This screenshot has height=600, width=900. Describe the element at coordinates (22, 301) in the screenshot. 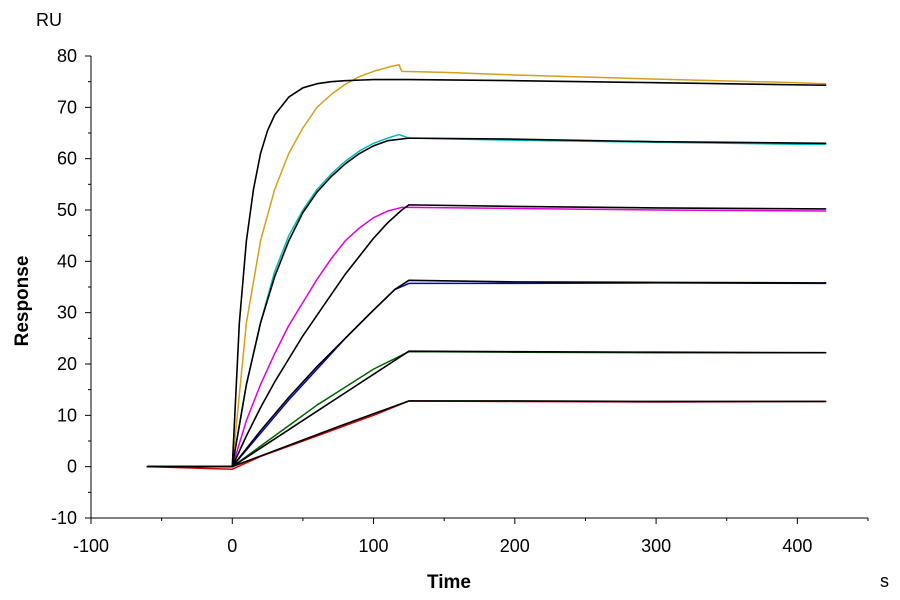

I see `y-axis-title: Response` at that location.